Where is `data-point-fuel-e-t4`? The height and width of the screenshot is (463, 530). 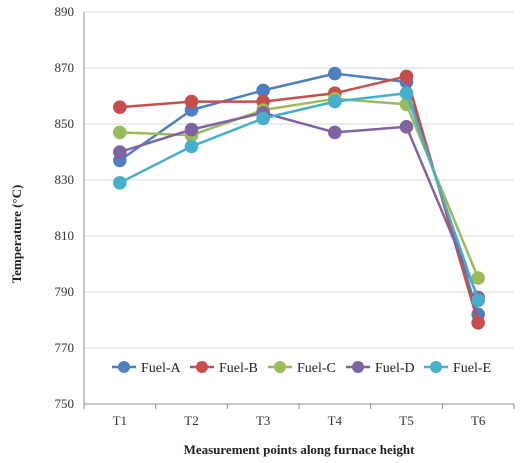 data-point-fuel-e-t4 is located at coordinates (335, 101).